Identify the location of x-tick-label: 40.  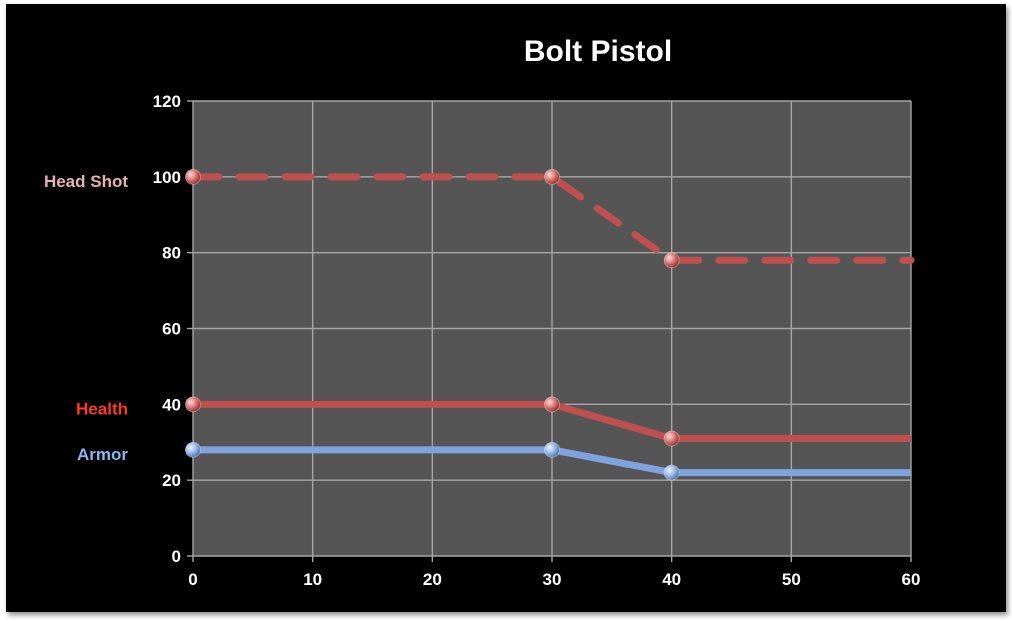
(671, 579).